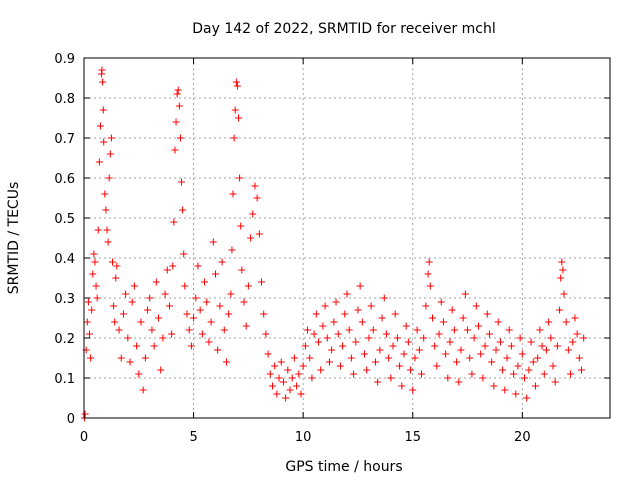 The image size is (640, 480). What do you see at coordinates (84, 437) in the screenshot?
I see `x-tick-label: 0` at bounding box center [84, 437].